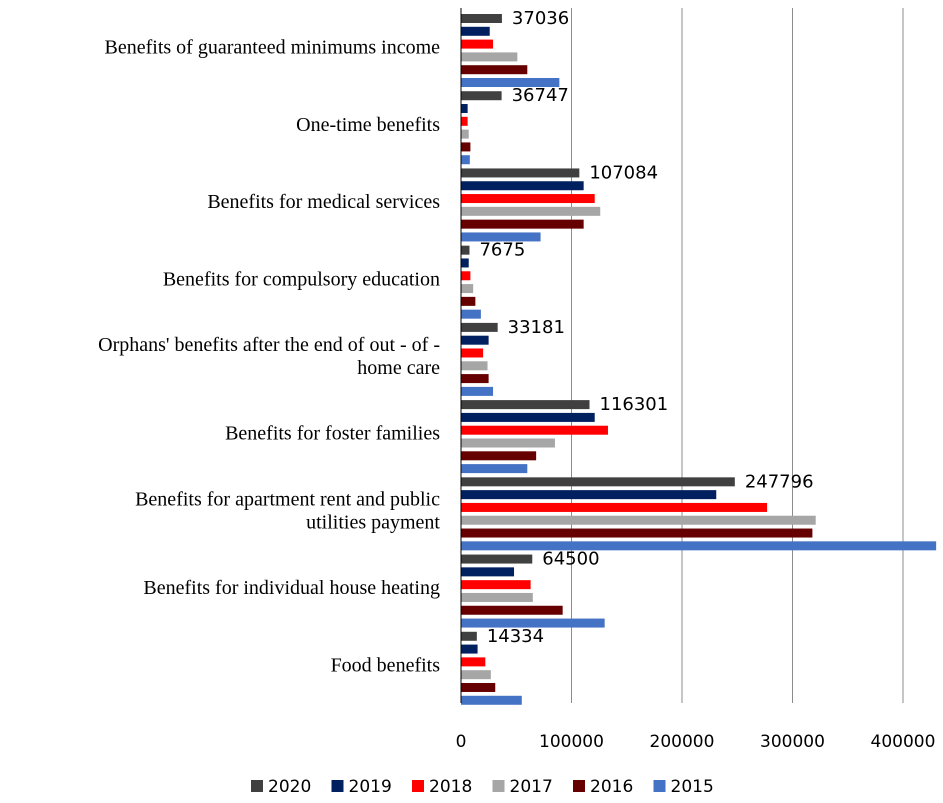 This screenshot has height=803, width=943. Describe the element at coordinates (370, 787) in the screenshot. I see `legend-label-2019: 2019` at that location.